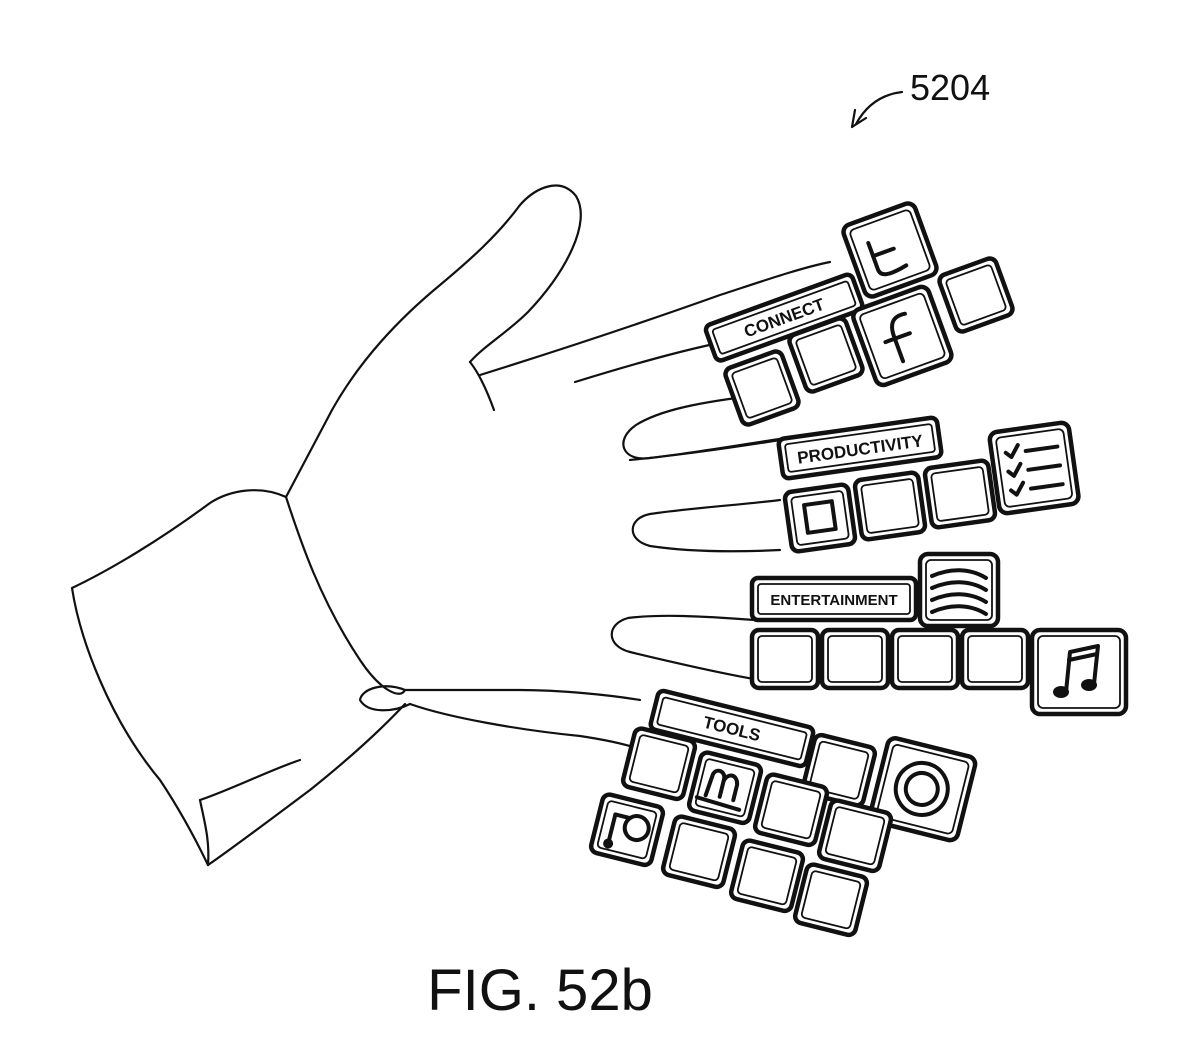  Describe the element at coordinates (950, 87) in the screenshot. I see `reference-number: 5204` at that location.